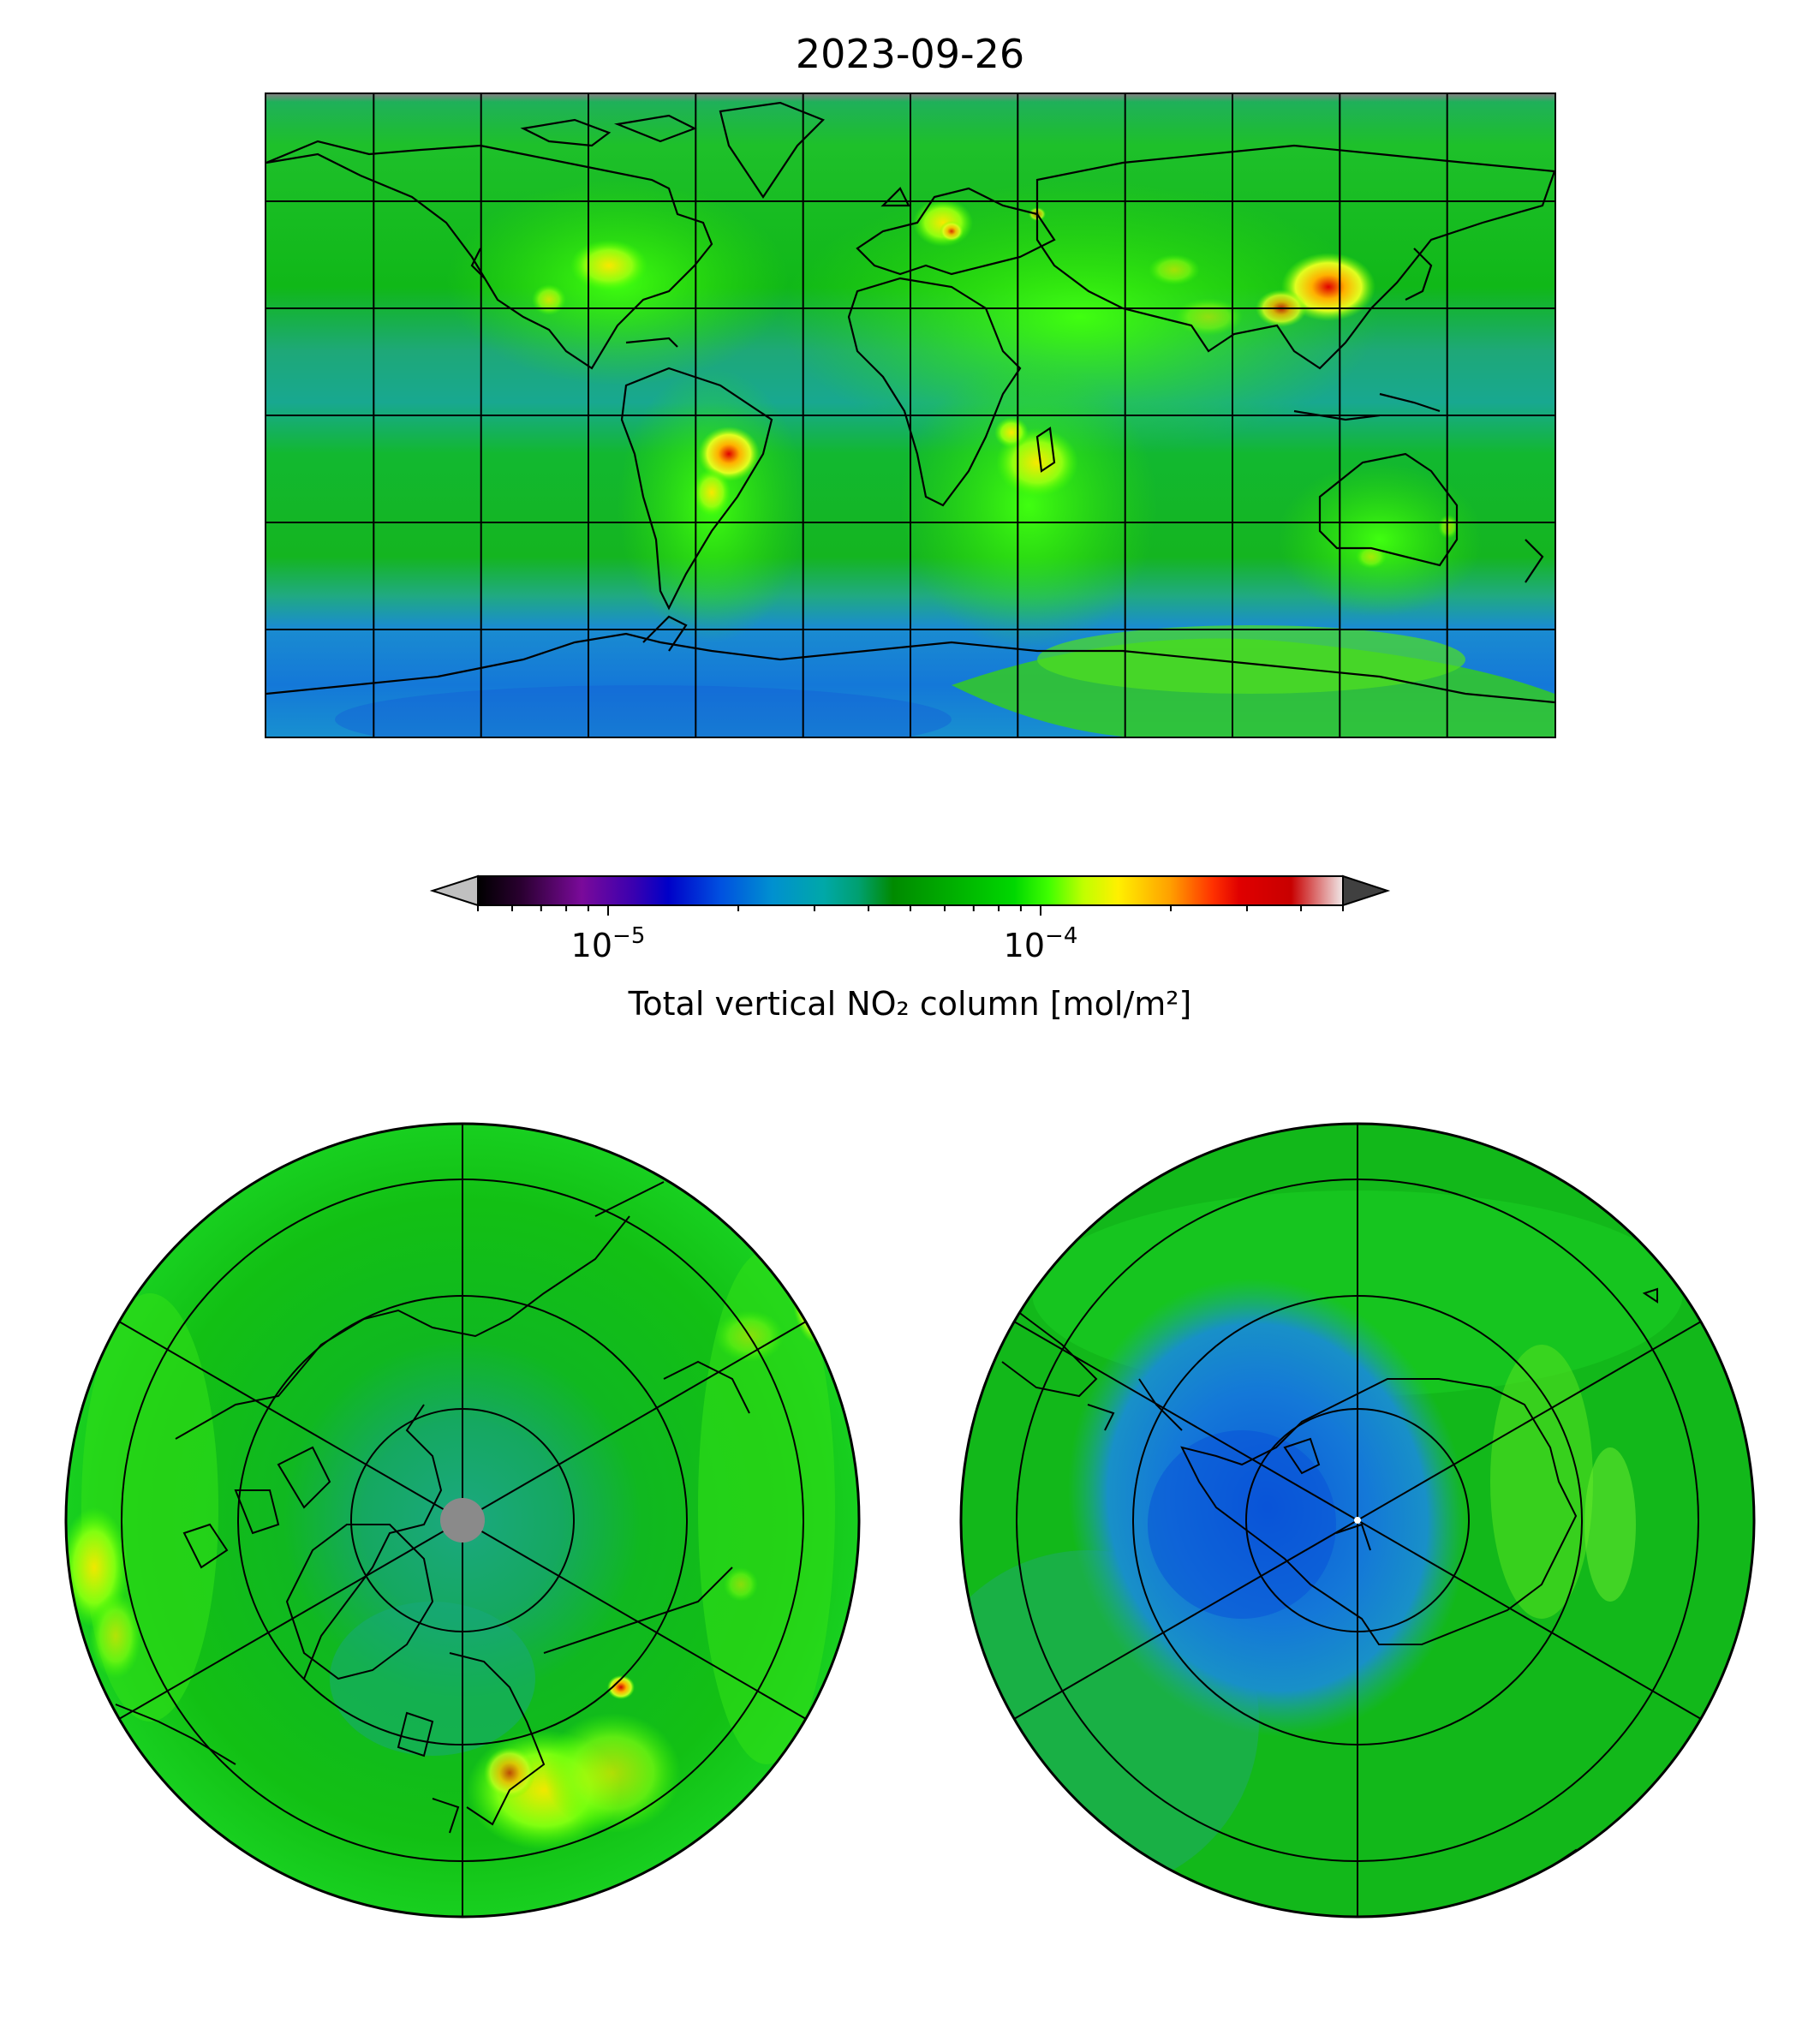 This screenshot has width=1820, height=2023. I want to click on colorbar: 10⁻⁵ 10⁻⁴, so click(910, 919).